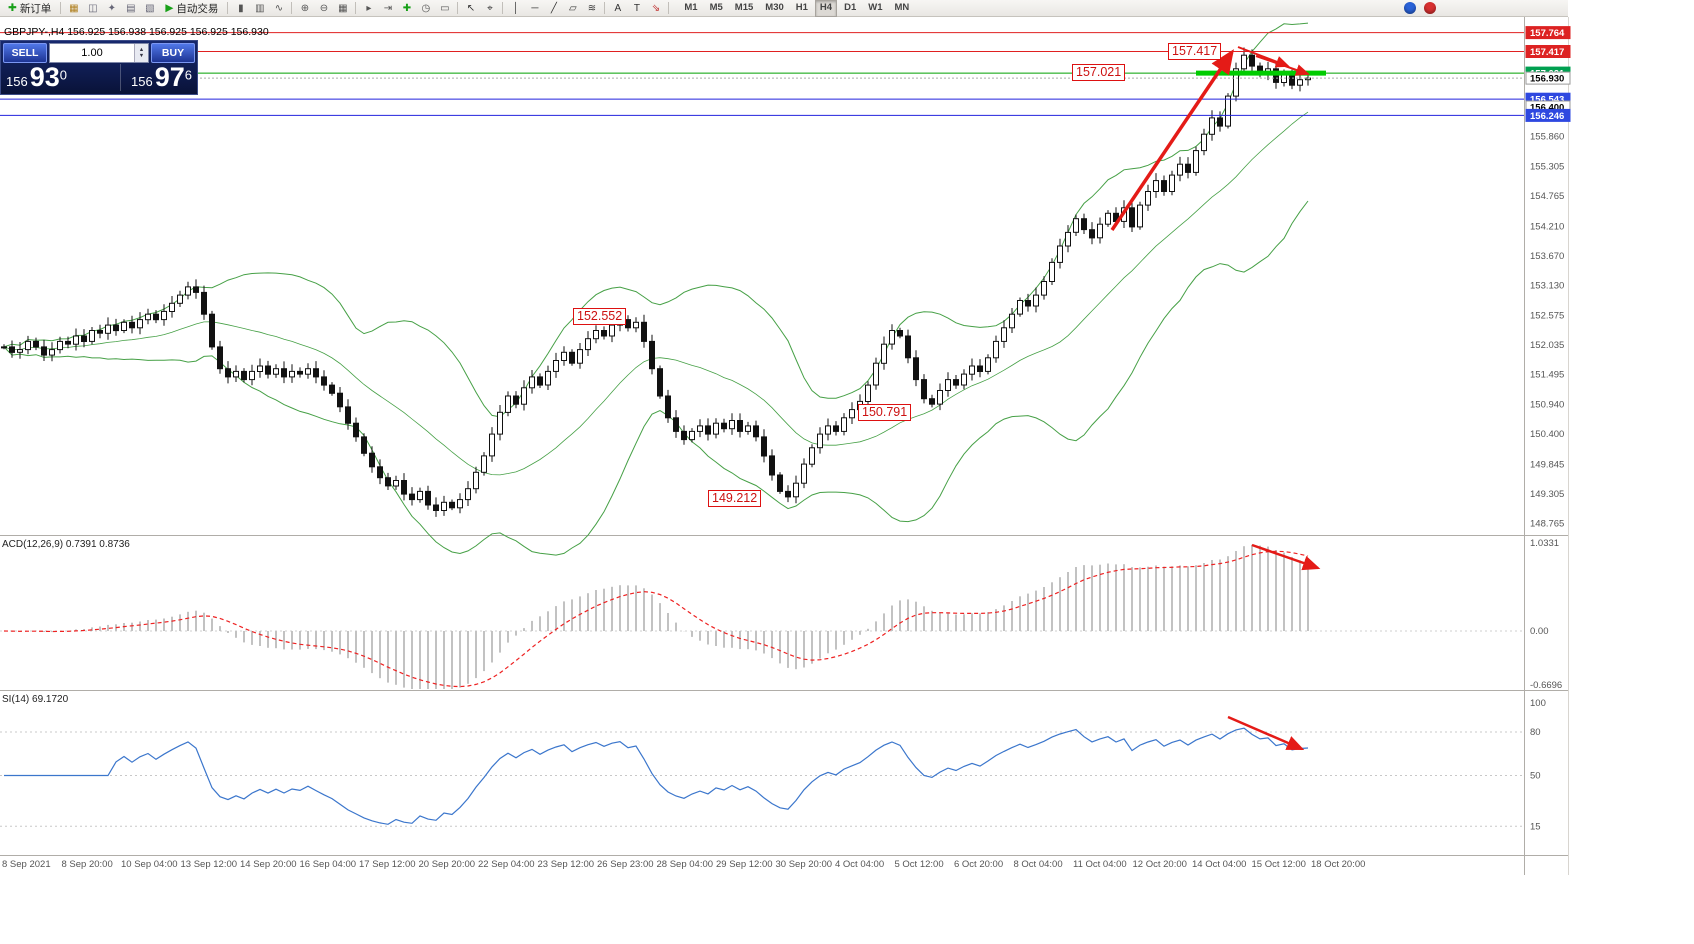 The image size is (1694, 944). I want to click on sell-price-group: 156, so click(17, 81).